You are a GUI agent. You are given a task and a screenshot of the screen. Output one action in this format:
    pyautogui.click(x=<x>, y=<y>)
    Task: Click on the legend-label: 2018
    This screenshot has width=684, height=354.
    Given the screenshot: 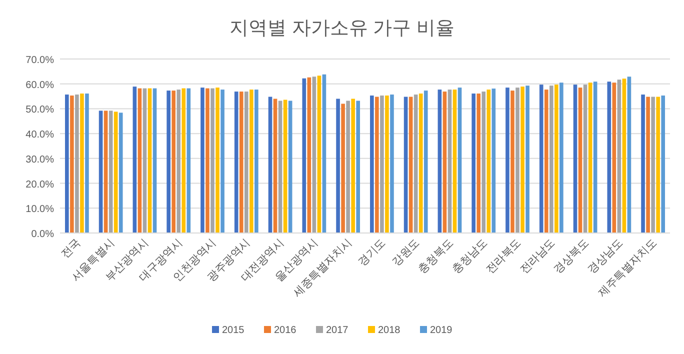 What is the action you would take?
    pyautogui.click(x=389, y=330)
    